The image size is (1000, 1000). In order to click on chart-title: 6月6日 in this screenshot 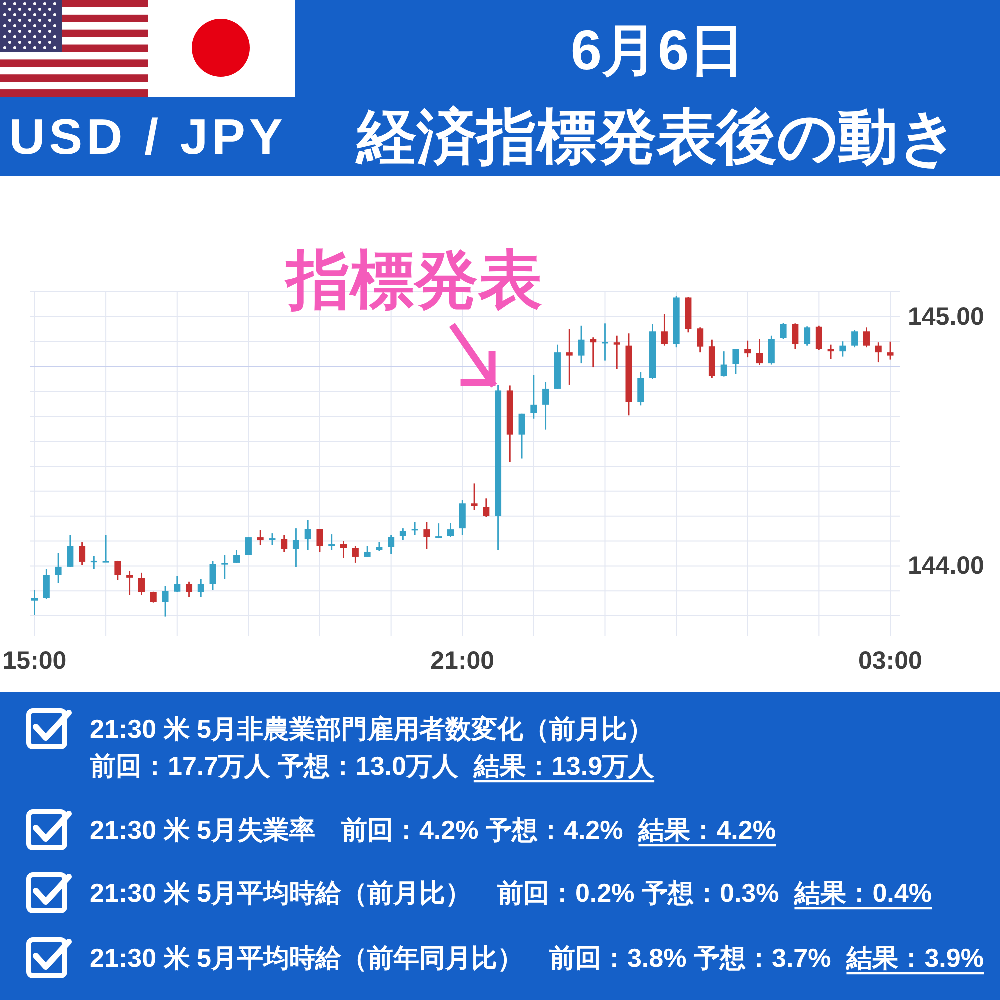, I will do `click(658, 50)`.